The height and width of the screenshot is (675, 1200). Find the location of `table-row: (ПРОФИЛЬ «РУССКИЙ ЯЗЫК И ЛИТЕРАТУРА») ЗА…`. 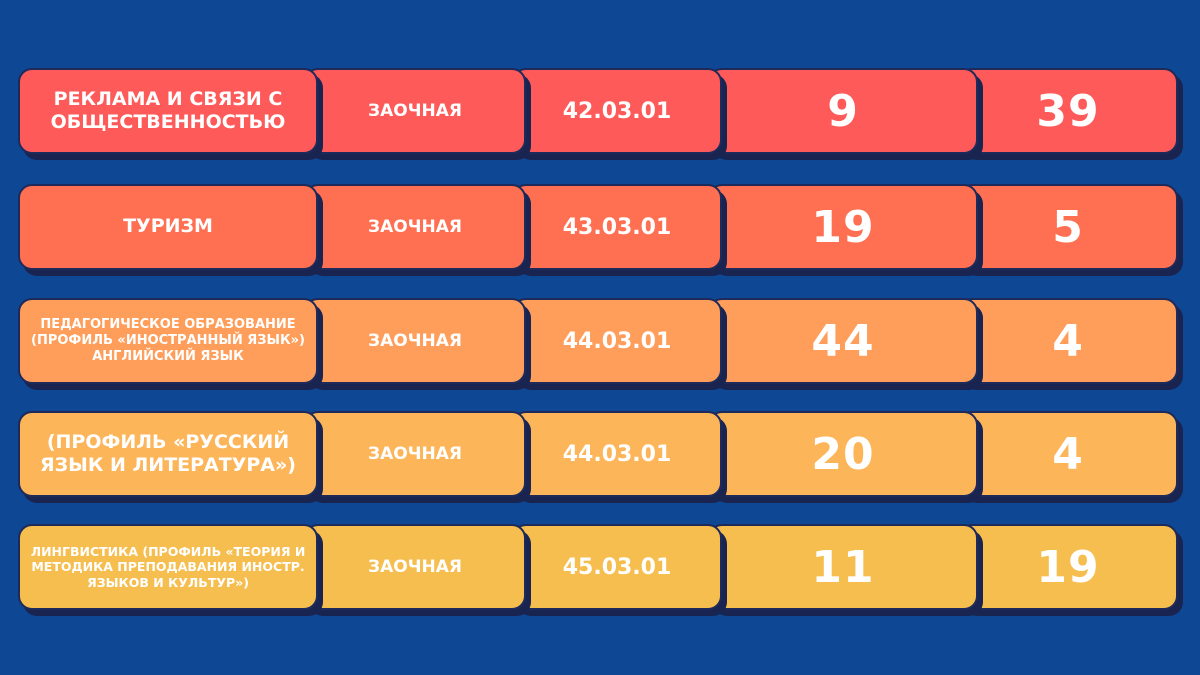

table-row: (ПРОФИЛЬ «РУССКИЙ ЯЗЫК И ЛИТЕРАТУРА») ЗА… is located at coordinates (598, 456).